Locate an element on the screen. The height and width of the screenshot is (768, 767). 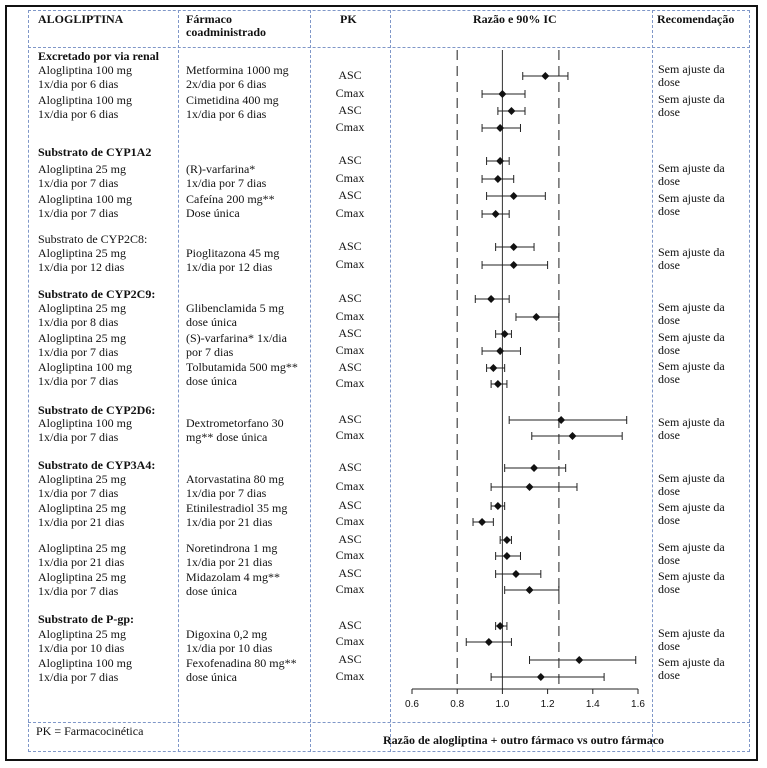
coadministered-drug: Dextrometorfano 30 mg** dose única is located at coordinates (235, 430).